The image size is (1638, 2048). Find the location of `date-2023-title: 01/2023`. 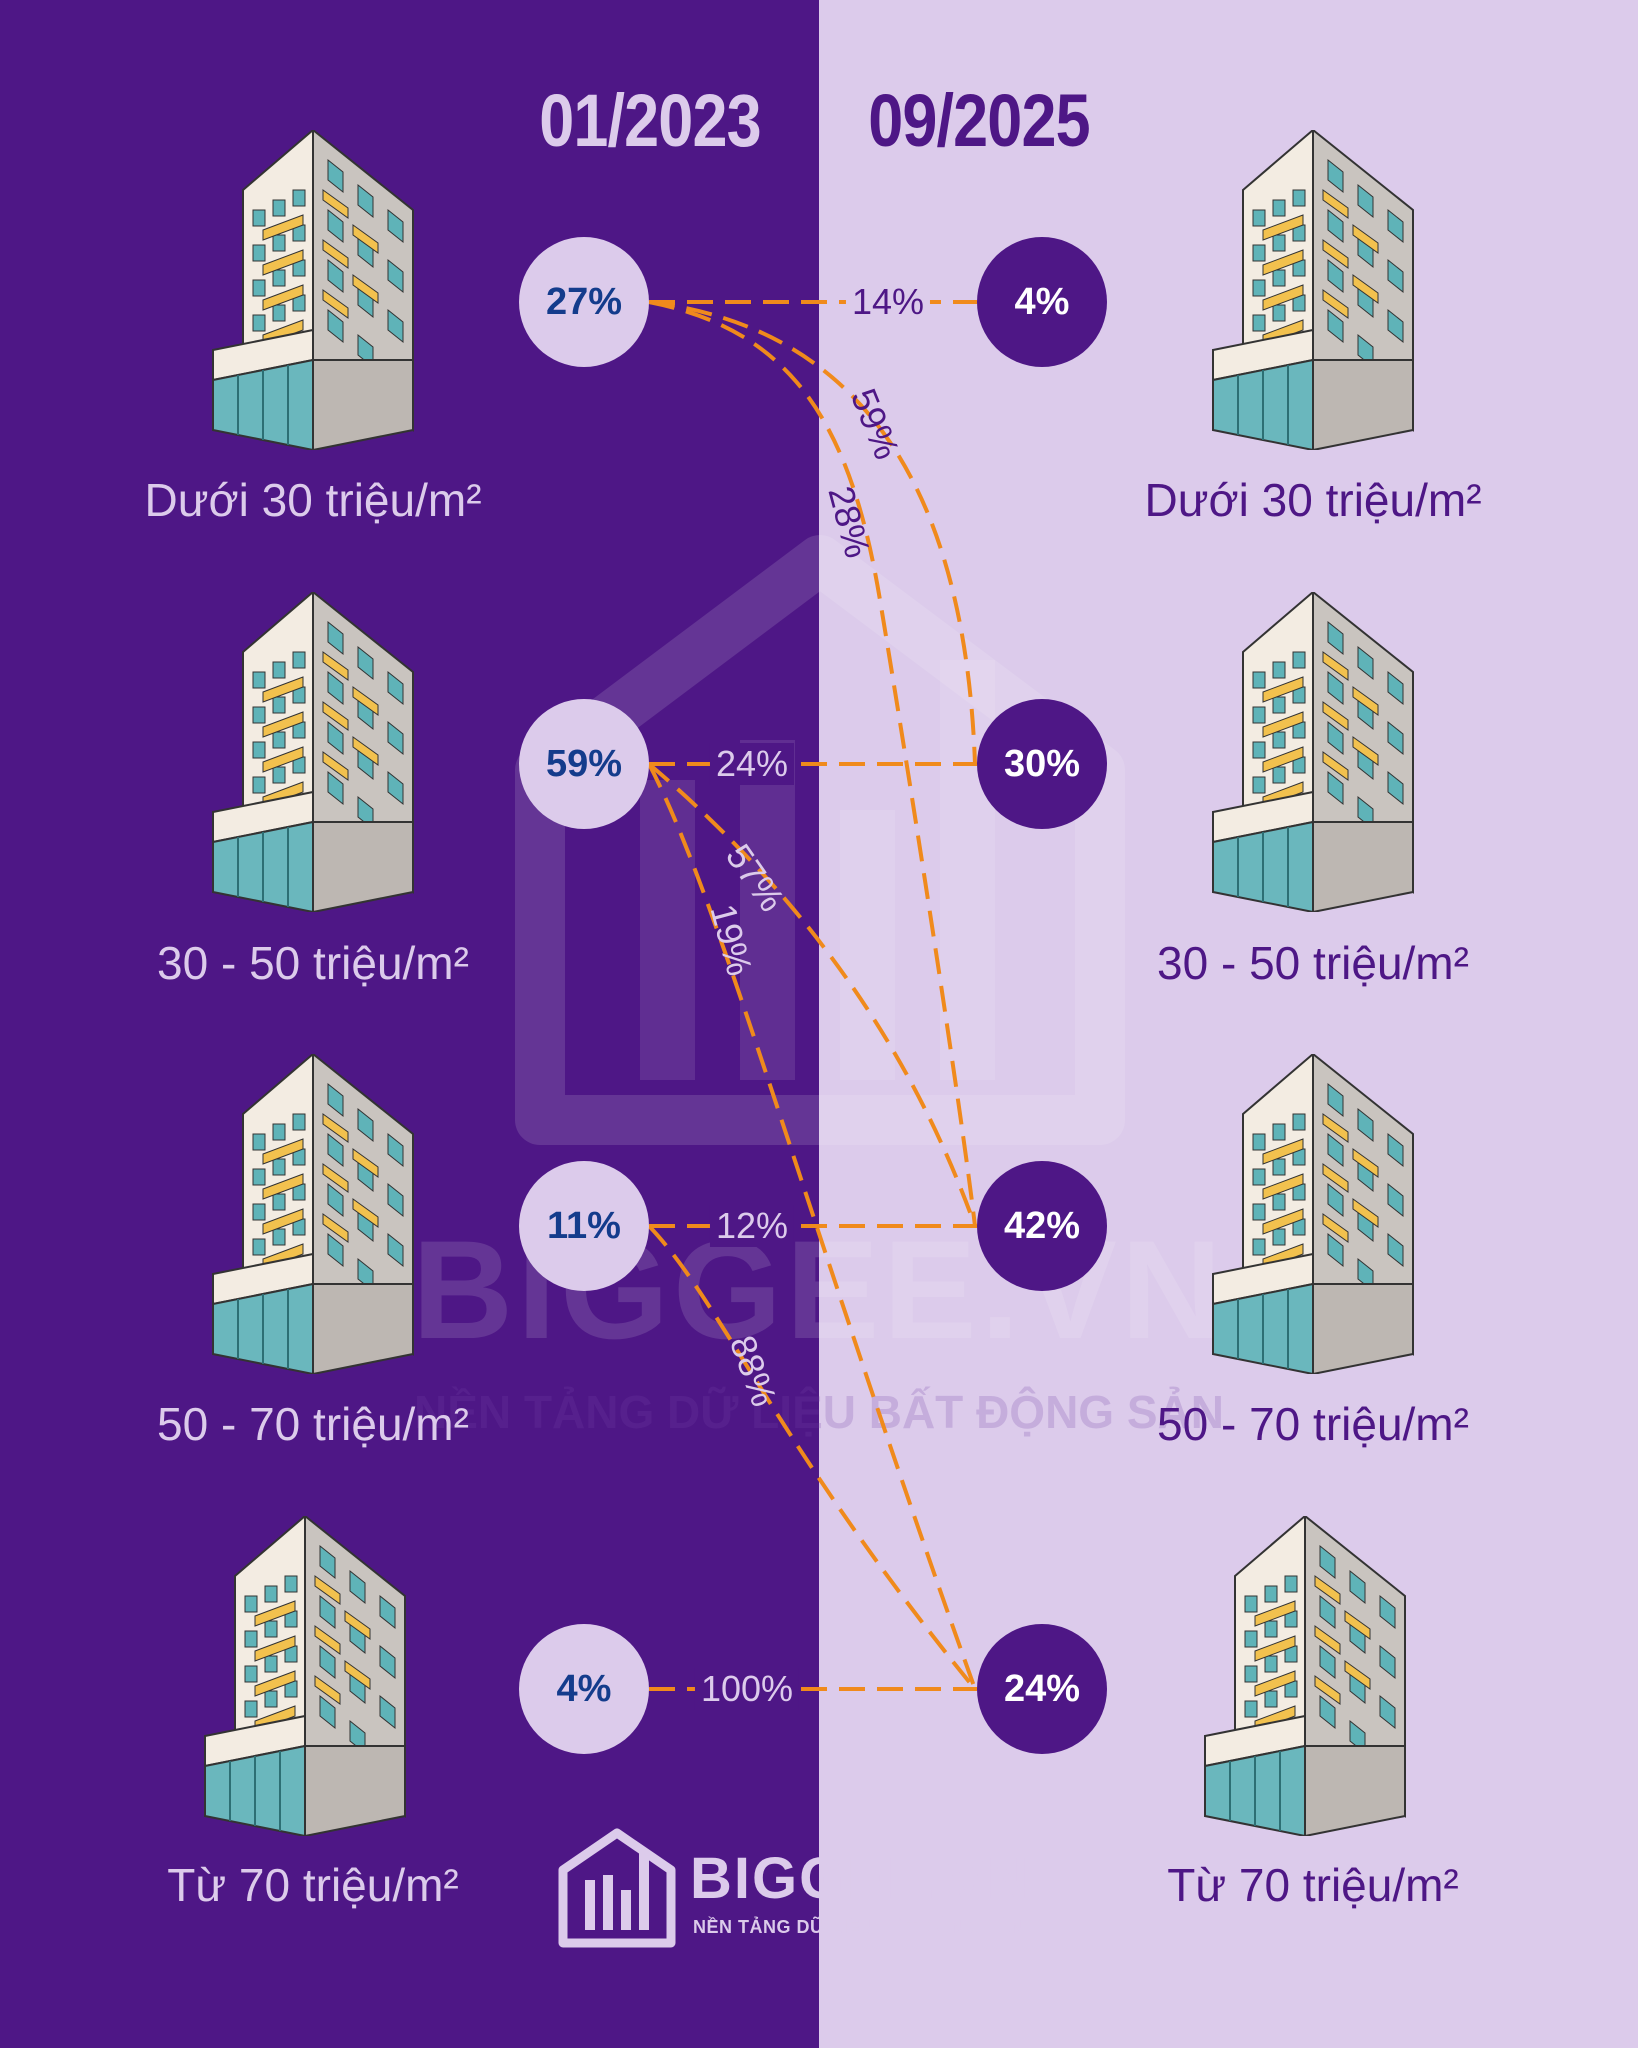

date-2023-title: 01/2023 is located at coordinates (650, 120).